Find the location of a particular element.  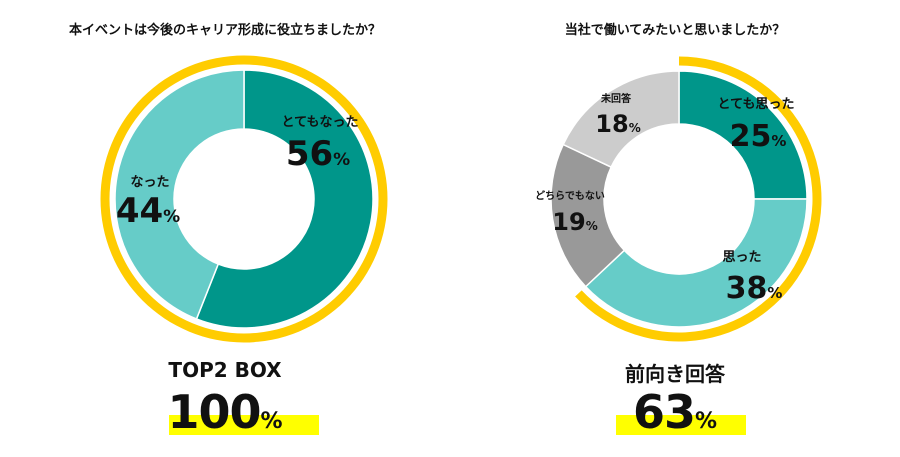

slice-value-number: 56 is located at coordinates (309, 154).